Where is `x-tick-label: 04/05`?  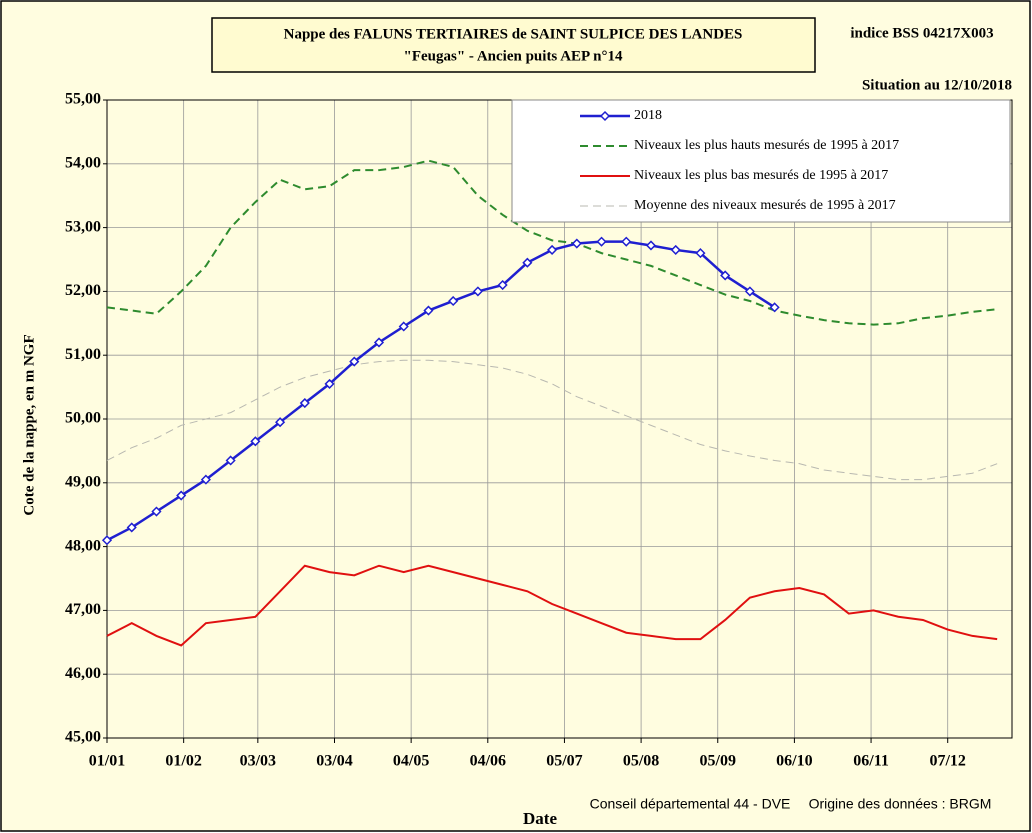 x-tick-label: 04/05 is located at coordinates (411, 761).